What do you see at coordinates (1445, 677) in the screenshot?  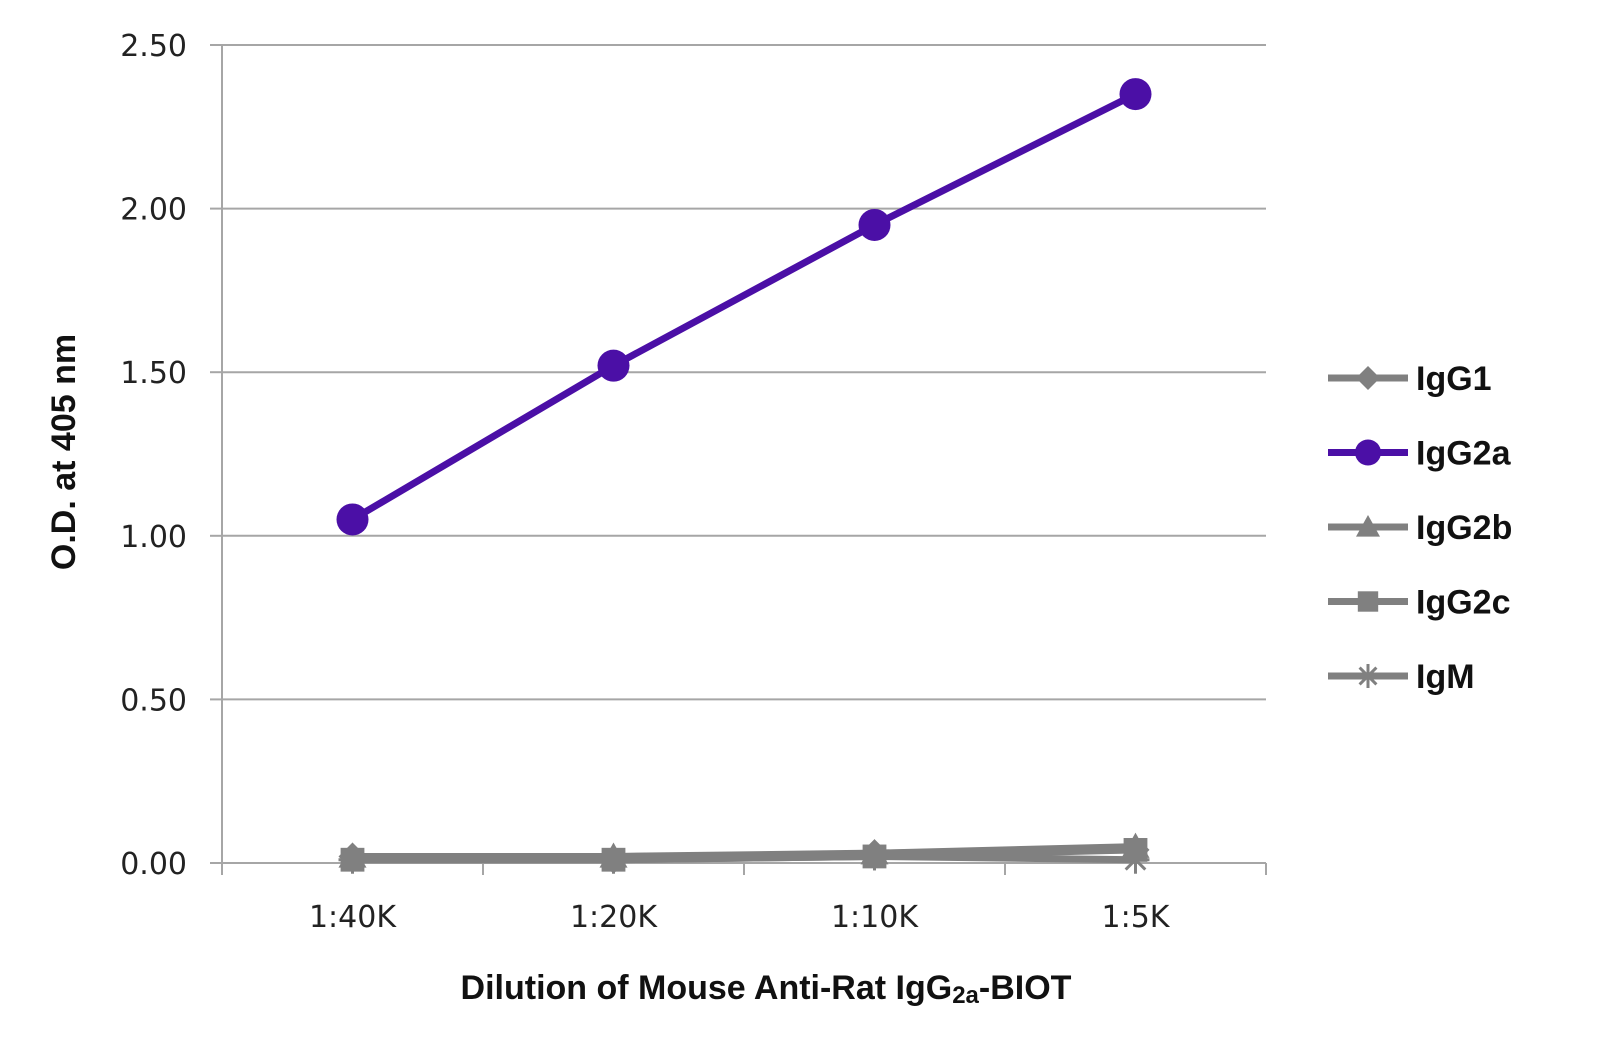 I see `legend-label: IgM` at bounding box center [1445, 677].